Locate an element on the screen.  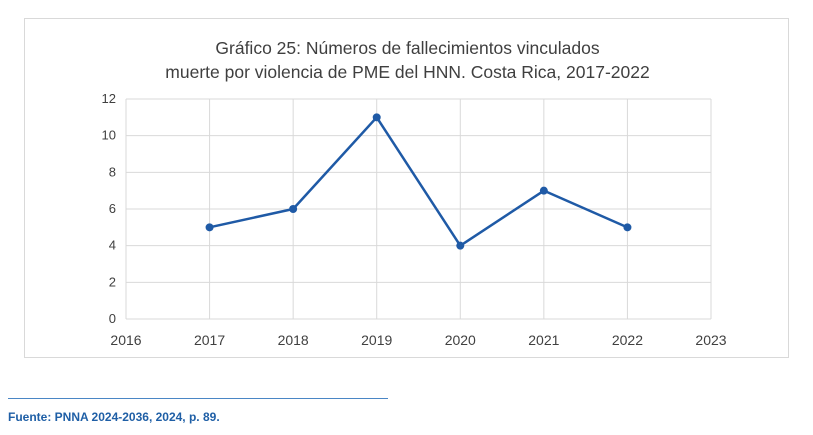
x-tick-label: 2023 is located at coordinates (710, 340).